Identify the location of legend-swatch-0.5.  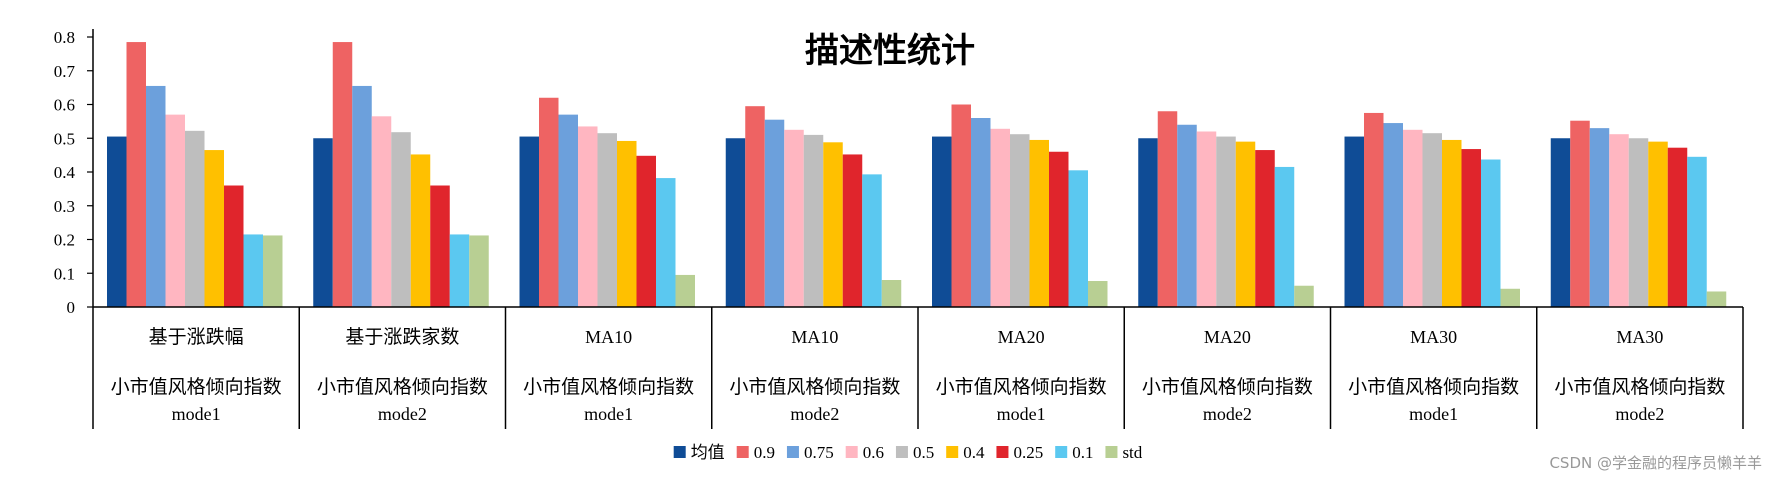
(901, 452).